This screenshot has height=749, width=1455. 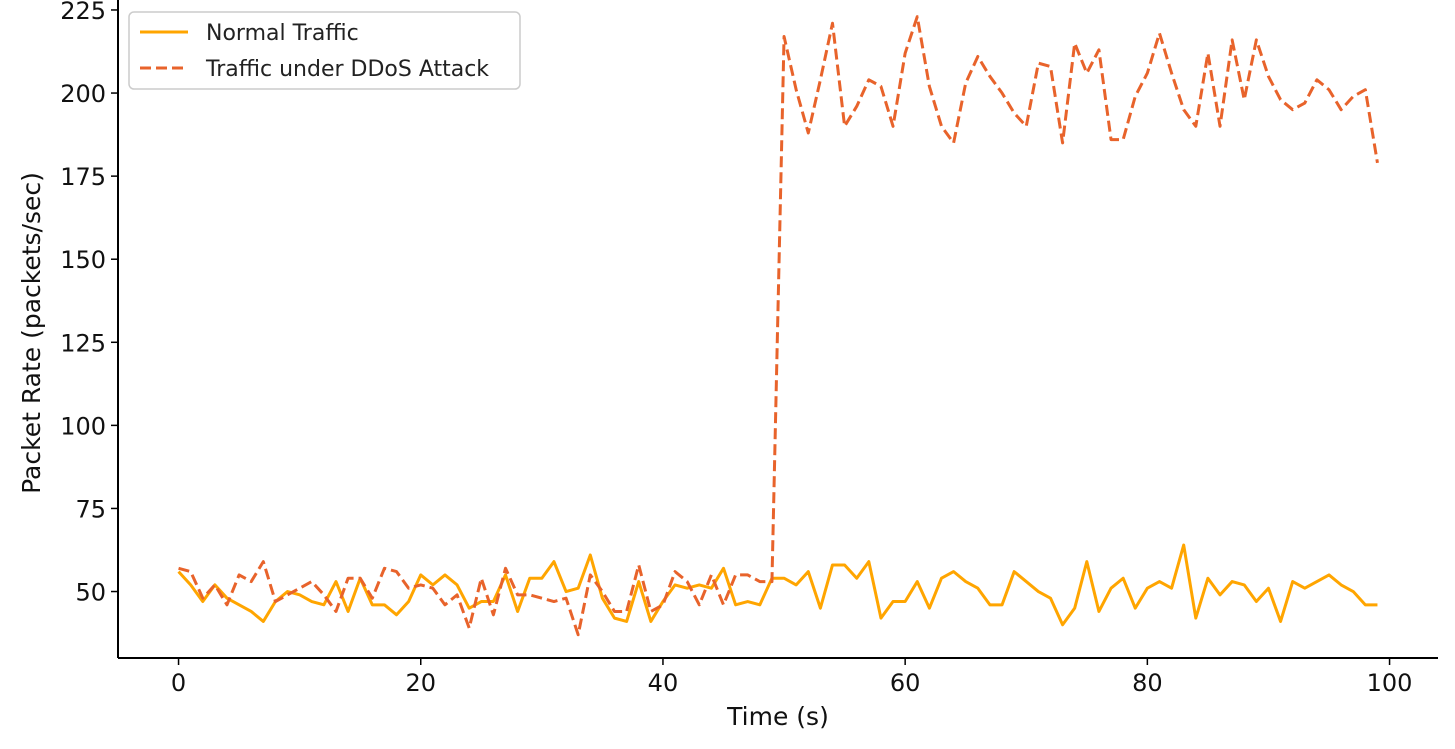 I want to click on y-tick-label: 150, so click(x=83, y=260).